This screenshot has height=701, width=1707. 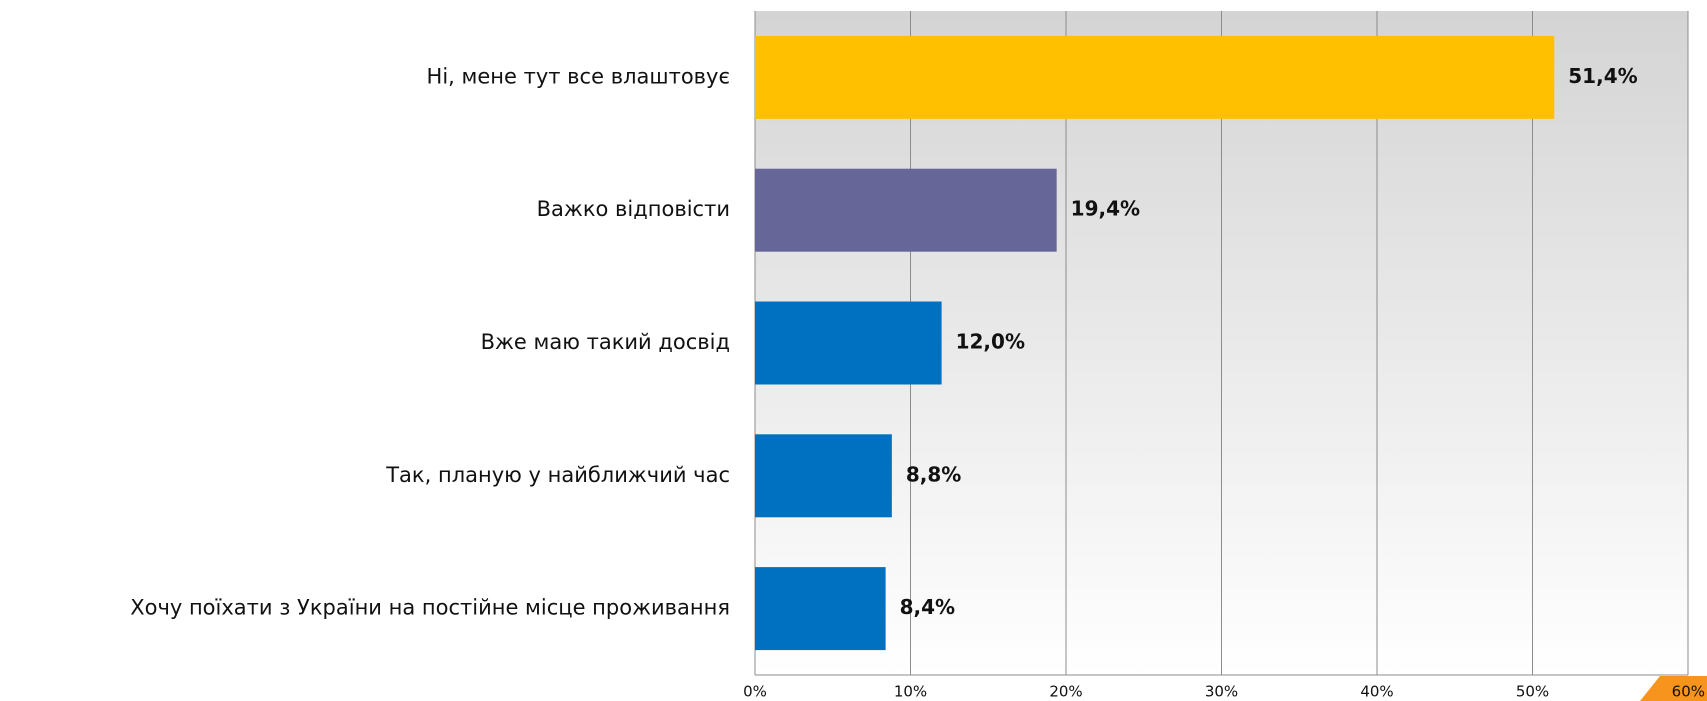 I want to click on category-label: Ні, мене тут все влаштовує, so click(x=578, y=76).